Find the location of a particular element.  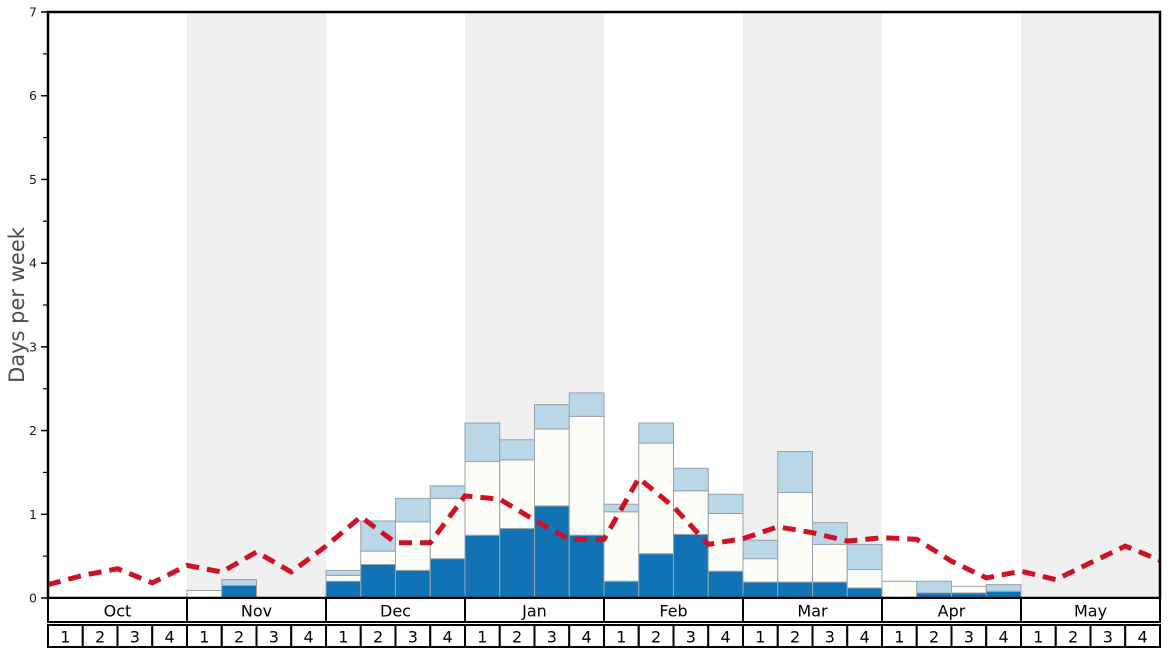

y-tick-label: 4 is located at coordinates (33, 263).